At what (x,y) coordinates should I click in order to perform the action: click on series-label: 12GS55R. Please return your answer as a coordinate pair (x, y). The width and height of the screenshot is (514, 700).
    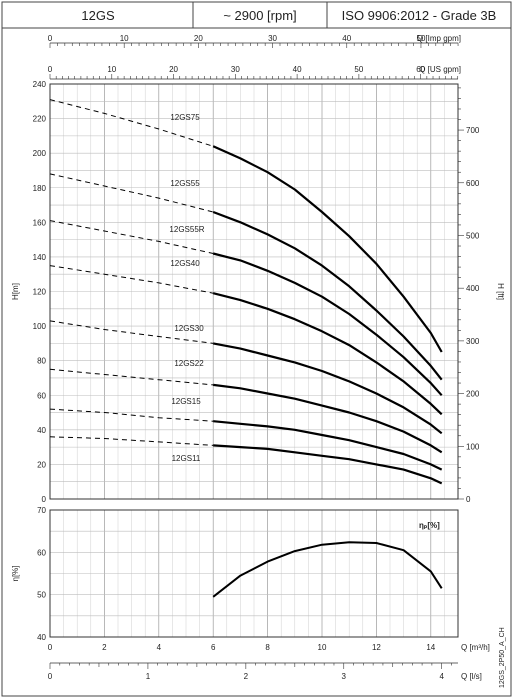
    Looking at the image, I should click on (186, 229).